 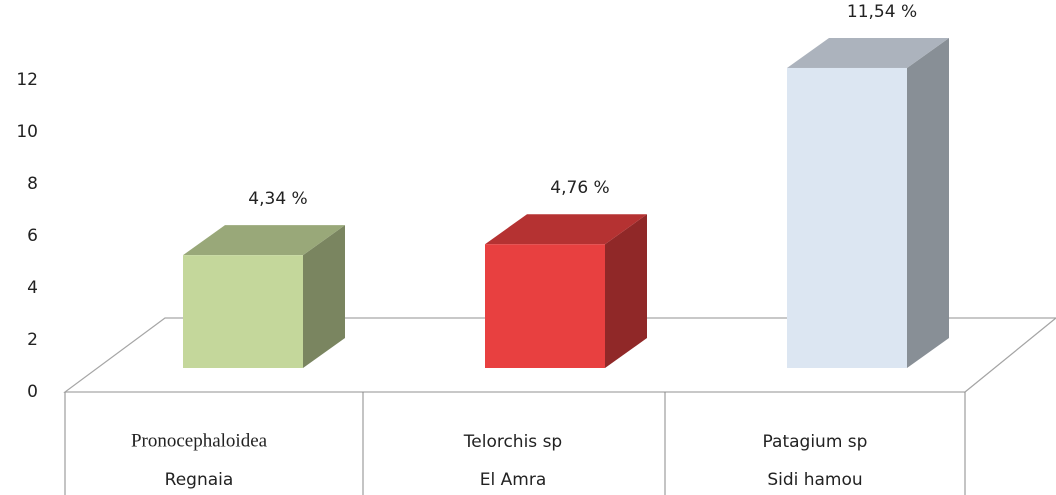 What do you see at coordinates (27, 132) in the screenshot?
I see `y-tick-label: 10` at bounding box center [27, 132].